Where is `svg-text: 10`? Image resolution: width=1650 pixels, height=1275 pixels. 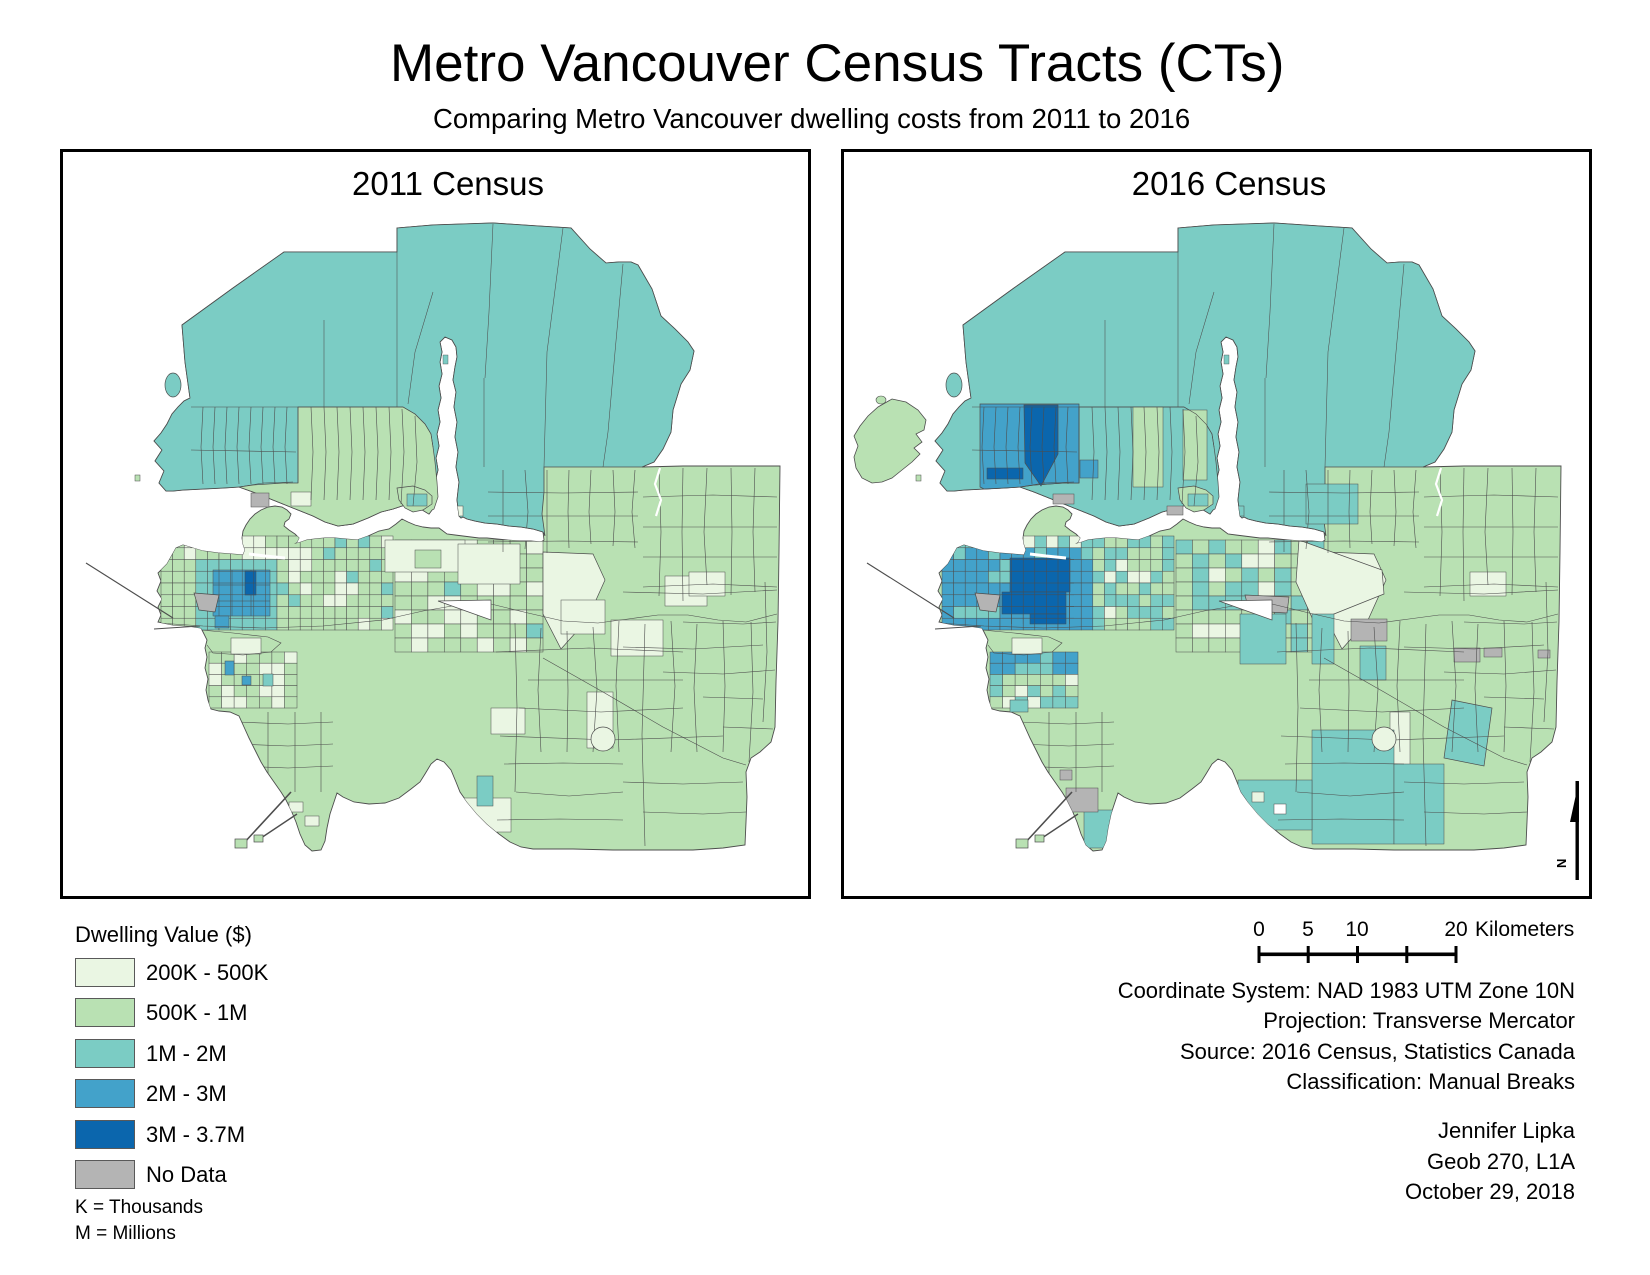
svg-text: 10 is located at coordinates (1356, 929).